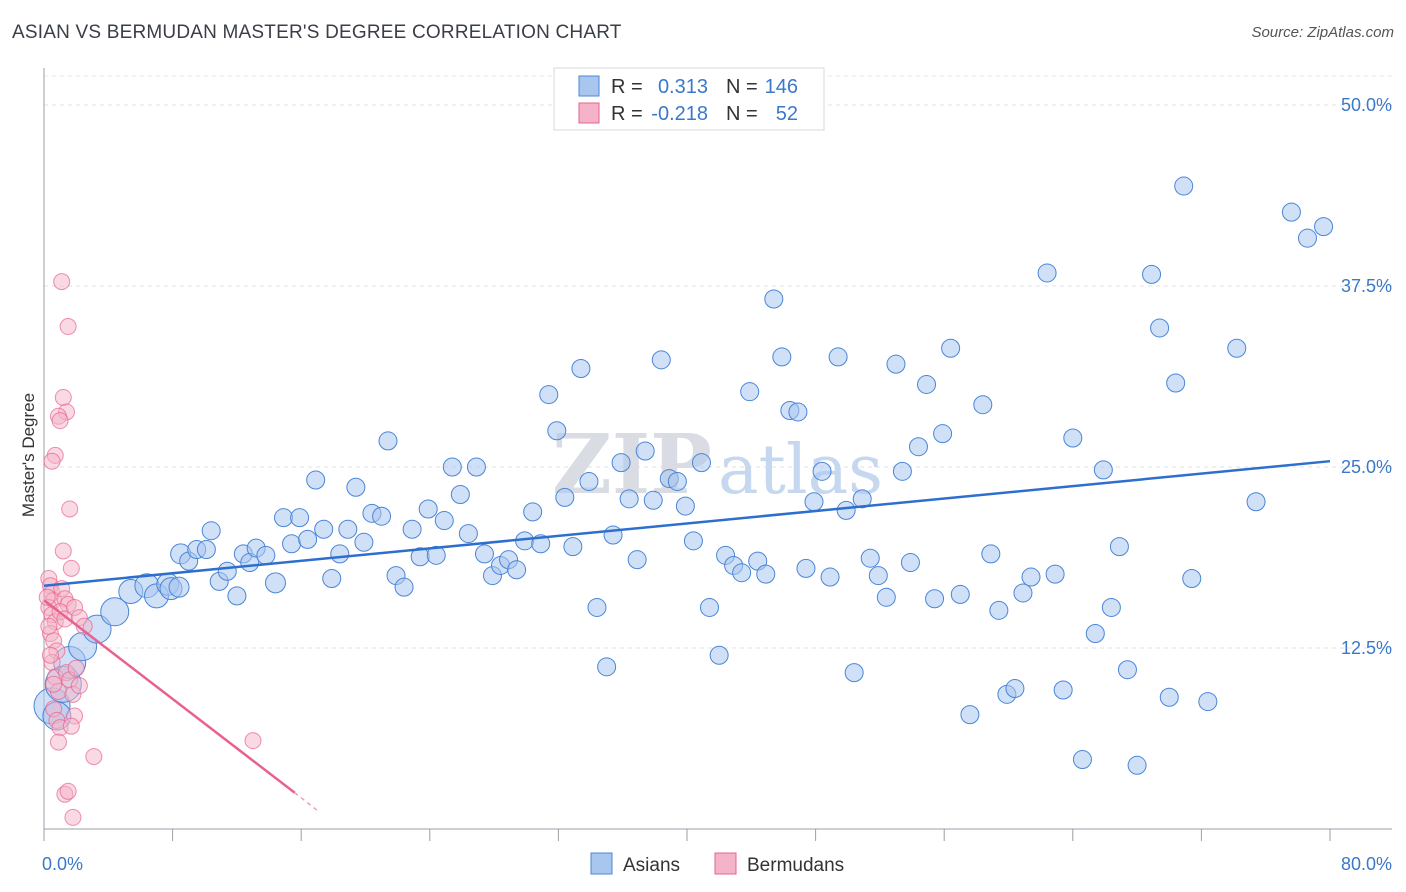 Image resolution: width=1406 pixels, height=892 pixels. I want to click on series-bermudans, so click(150, 549).